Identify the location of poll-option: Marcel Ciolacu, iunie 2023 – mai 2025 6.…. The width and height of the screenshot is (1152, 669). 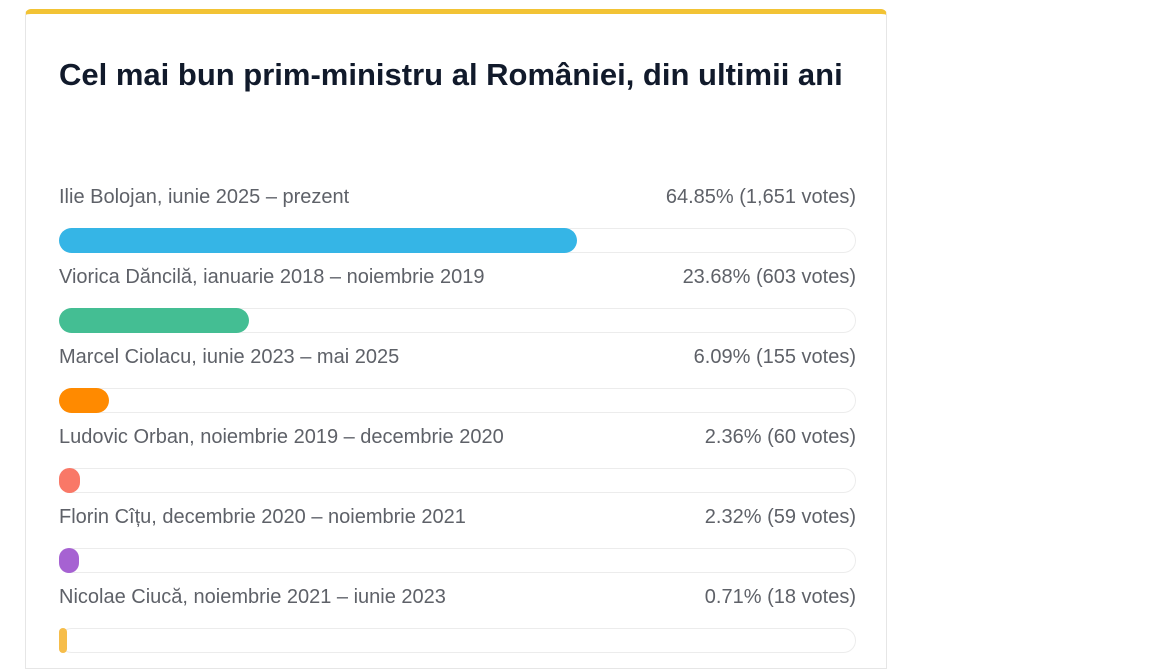
(457, 380).